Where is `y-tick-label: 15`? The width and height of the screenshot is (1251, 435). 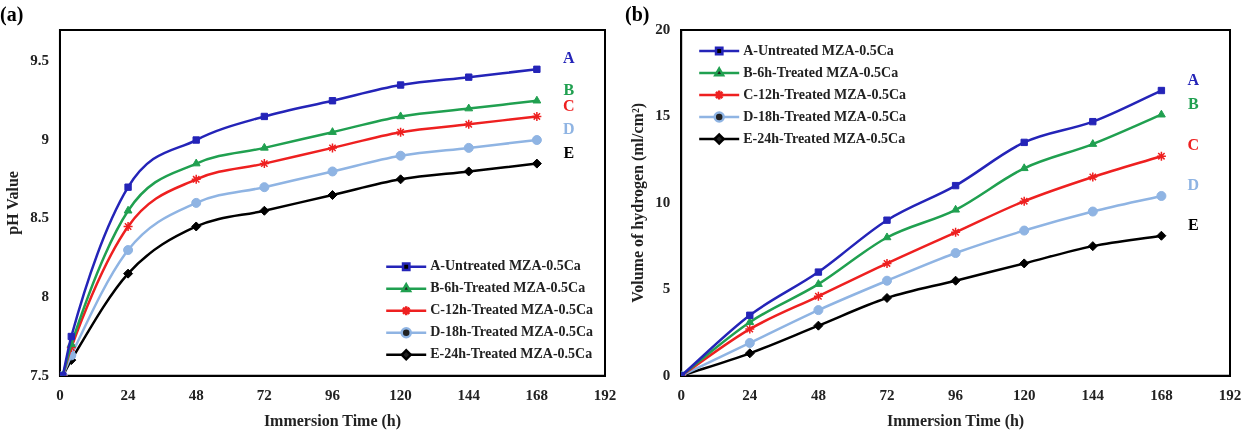 y-tick-label: 15 is located at coordinates (663, 115).